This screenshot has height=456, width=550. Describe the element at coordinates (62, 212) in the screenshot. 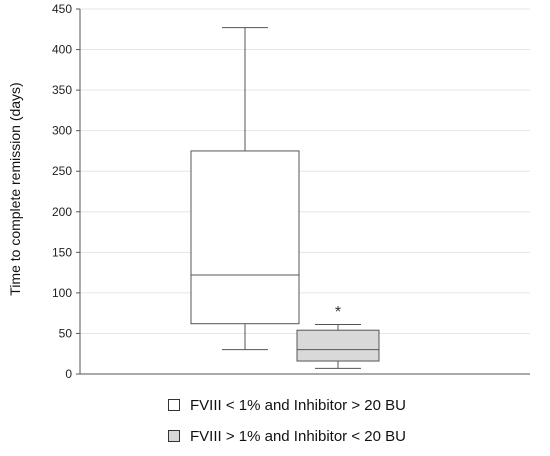

I see `y-tick-label-200: 200` at that location.